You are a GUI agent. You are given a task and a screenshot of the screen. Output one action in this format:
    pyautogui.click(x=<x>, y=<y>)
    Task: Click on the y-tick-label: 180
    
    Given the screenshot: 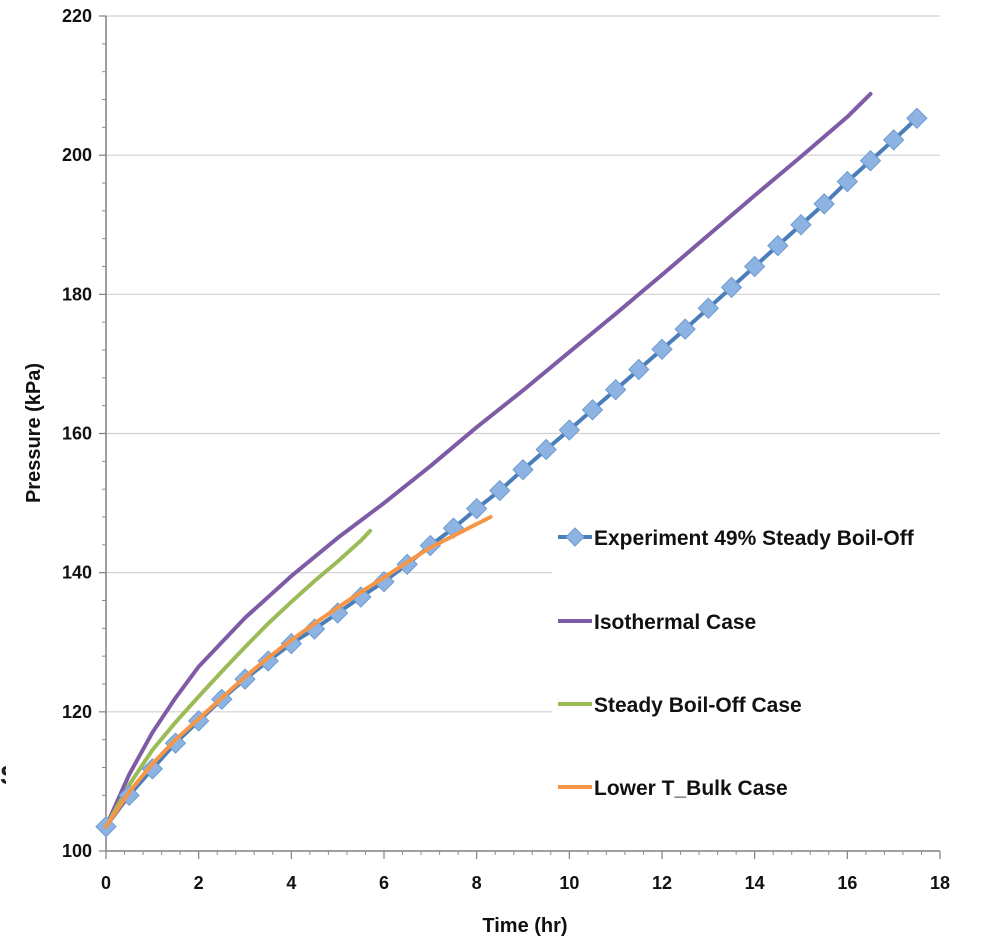 What is the action you would take?
    pyautogui.click(x=77, y=294)
    